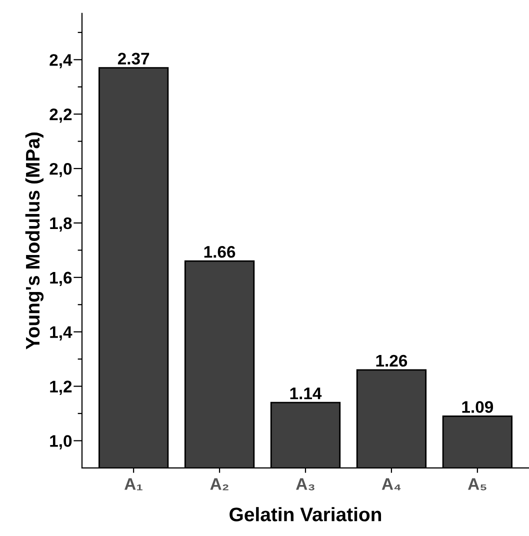  What do you see at coordinates (478, 407) in the screenshot?
I see `data-label: 1.09` at bounding box center [478, 407].